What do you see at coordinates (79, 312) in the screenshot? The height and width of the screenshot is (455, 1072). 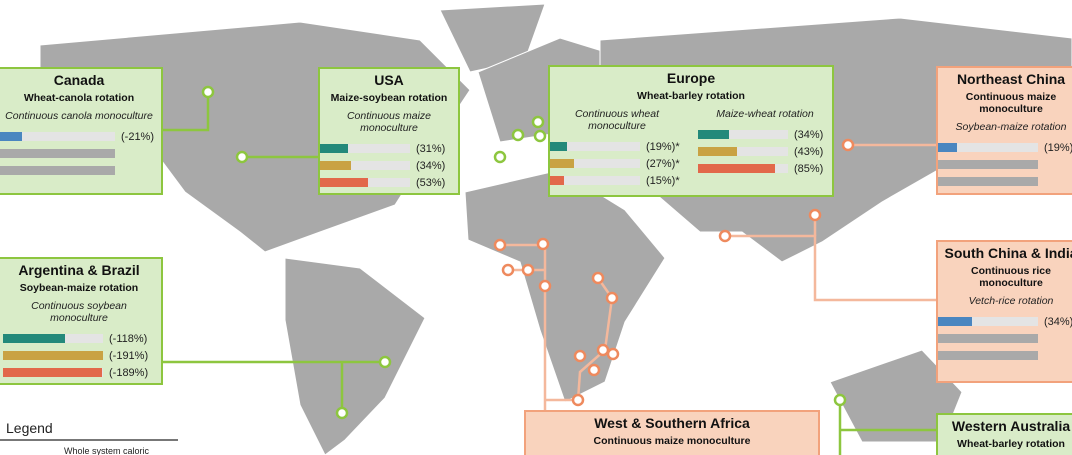 I see `comparison-label: Continuous soybean monoculture` at bounding box center [79, 312].